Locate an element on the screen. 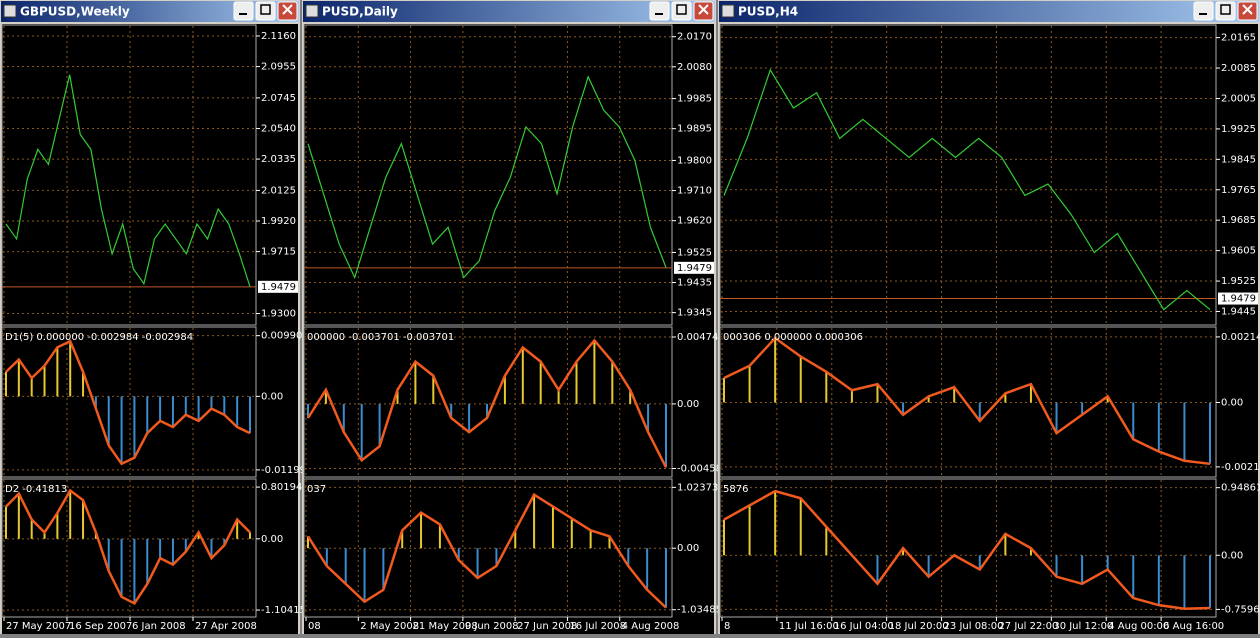 Image resolution: width=1260 pixels, height=638 pixels. price-label: 0.80194 is located at coordinates (281, 487).